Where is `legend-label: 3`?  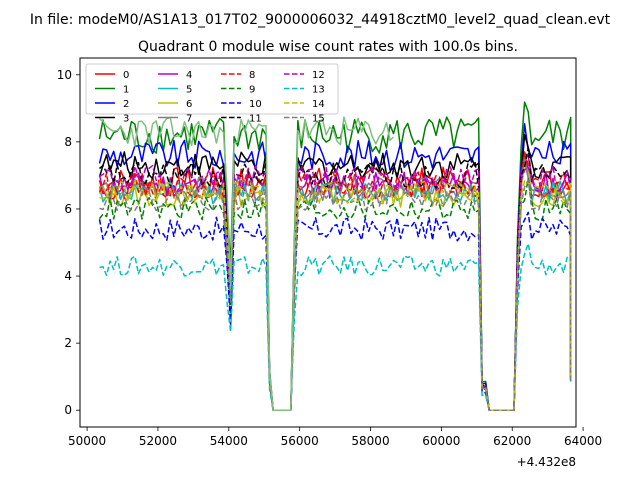 legend-label: 3 is located at coordinates (126, 119).